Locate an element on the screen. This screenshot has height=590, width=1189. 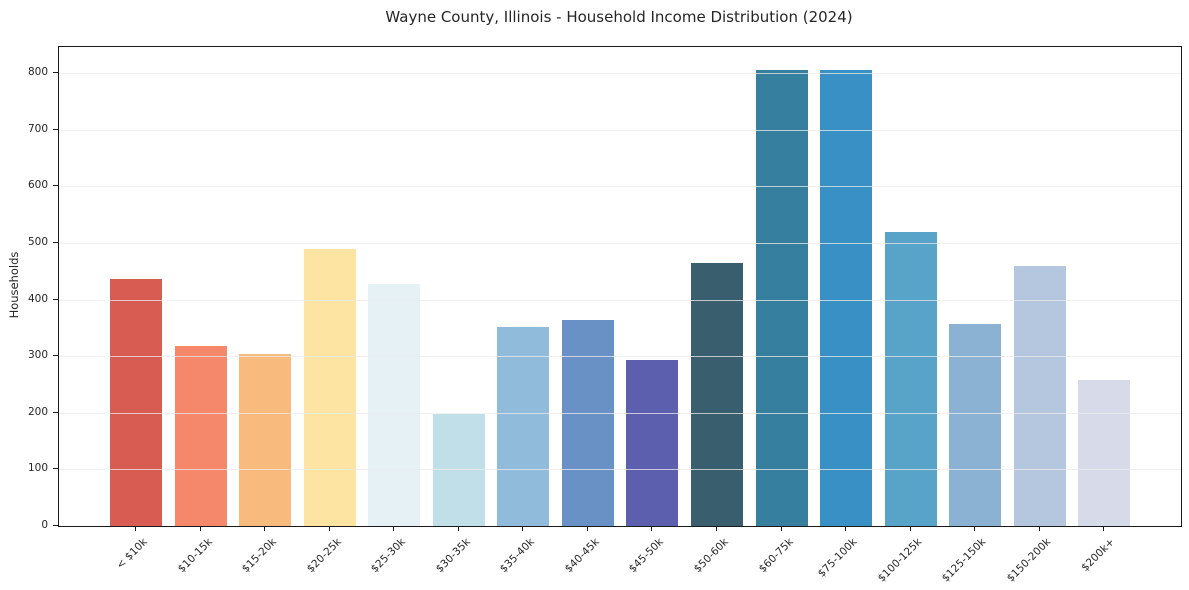
x-tick-label: $35-40k is located at coordinates (517, 556).